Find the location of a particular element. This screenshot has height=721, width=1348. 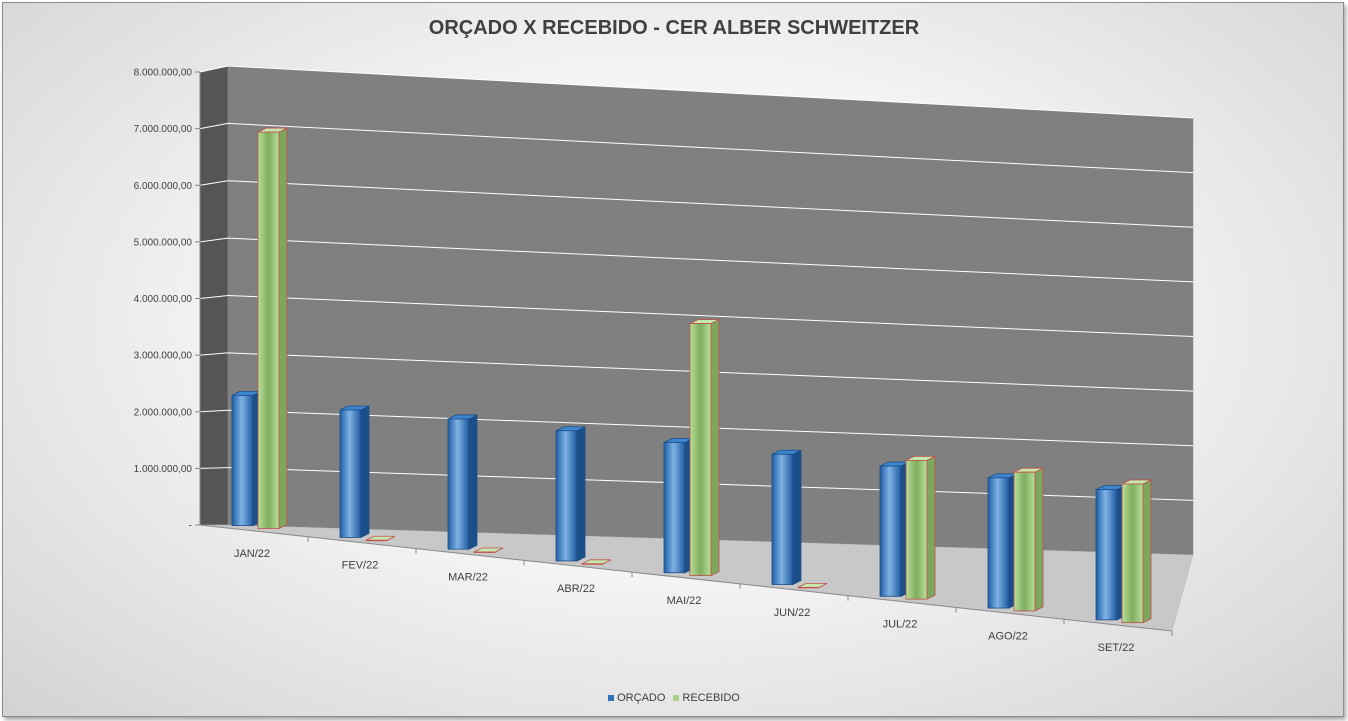

y-tick-label: 3.000.000,00 is located at coordinates (163, 356).